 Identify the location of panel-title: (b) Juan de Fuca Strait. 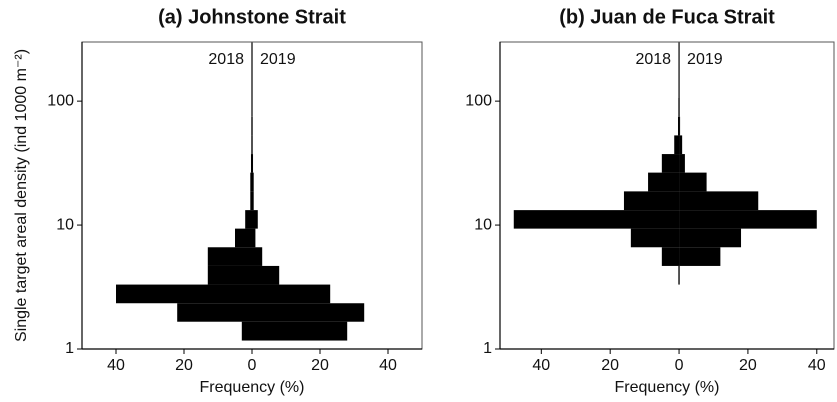
(667, 17).